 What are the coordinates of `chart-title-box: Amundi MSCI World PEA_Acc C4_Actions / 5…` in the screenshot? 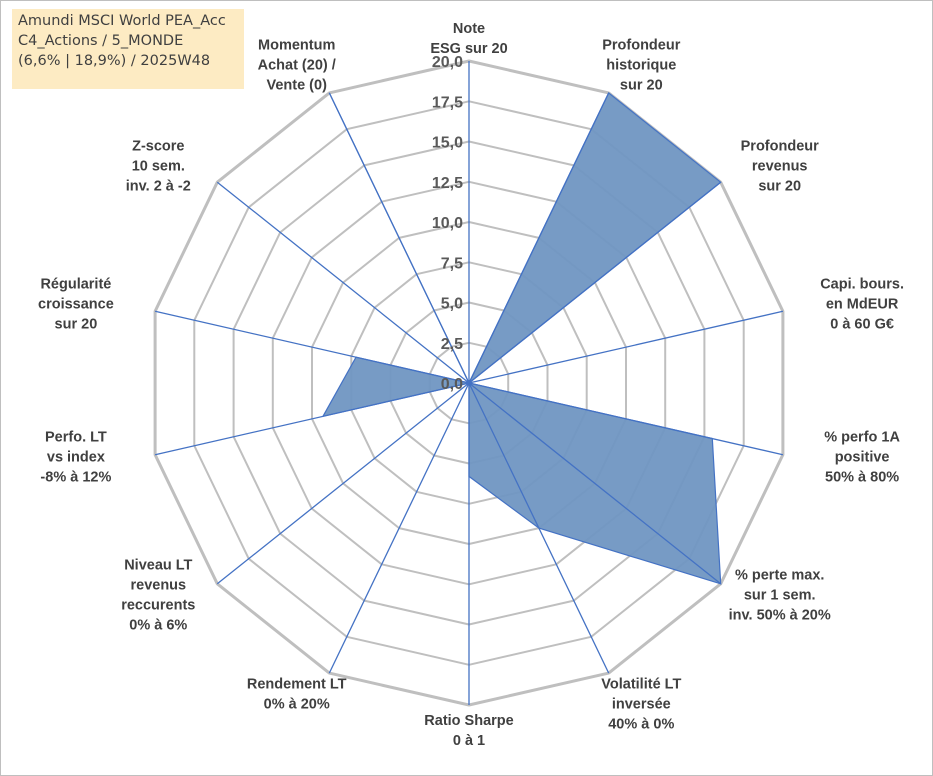 It's located at (128, 49).